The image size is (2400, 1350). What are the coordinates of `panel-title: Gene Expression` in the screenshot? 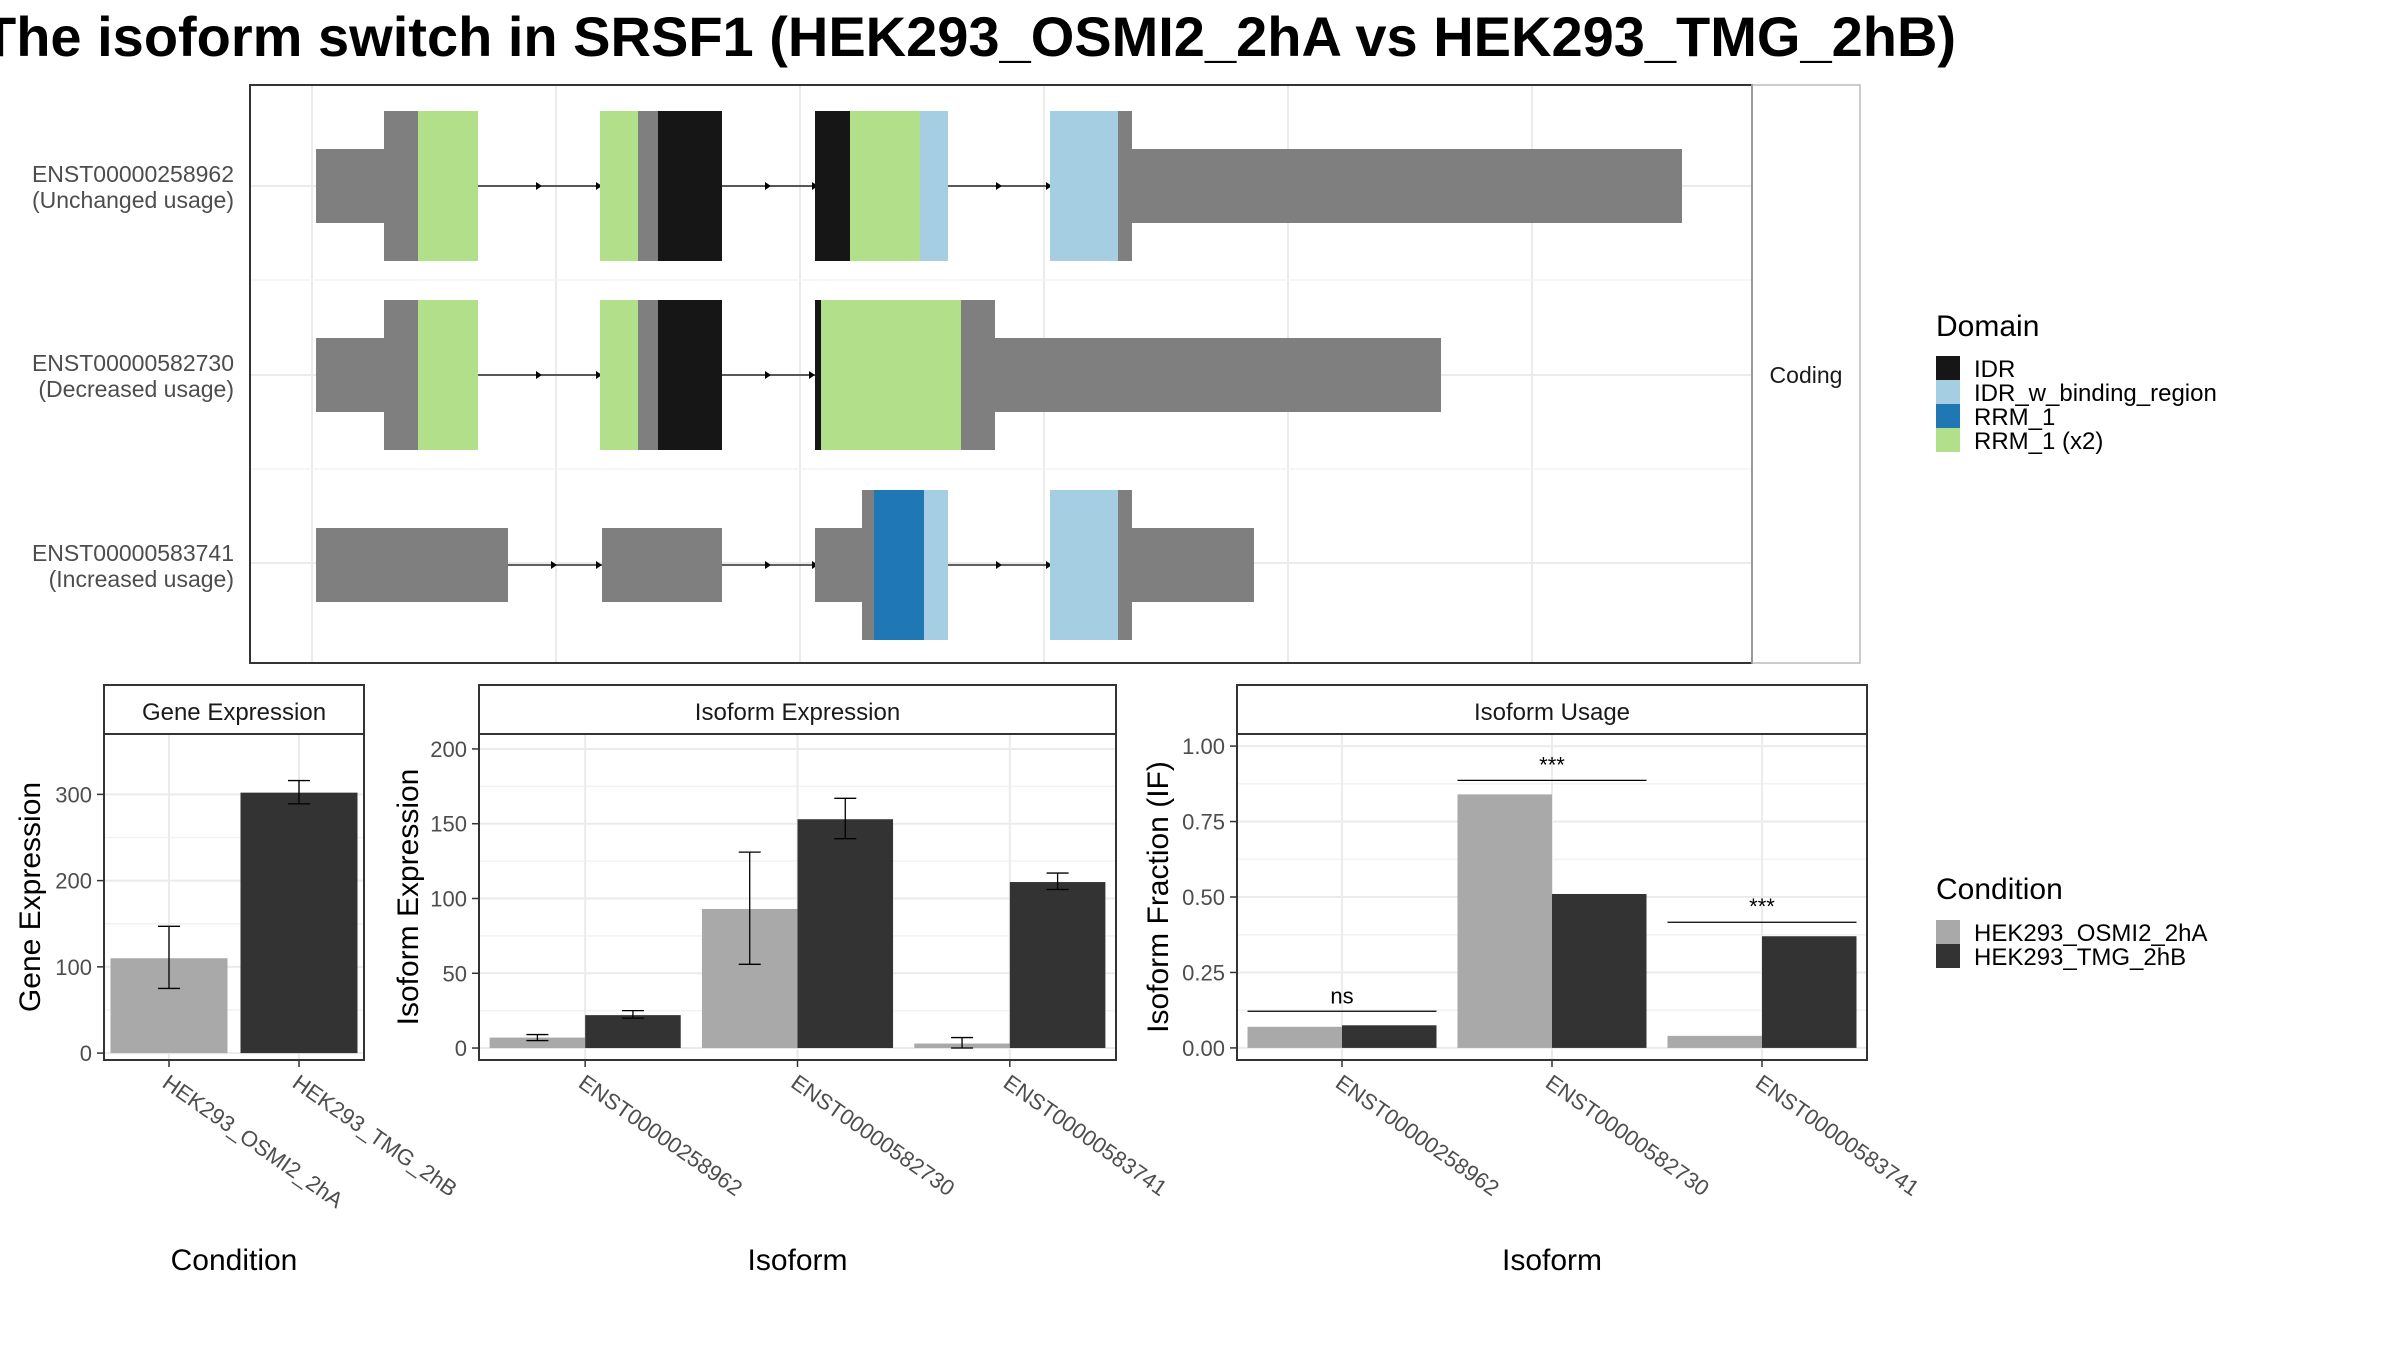 It's located at (234, 712).